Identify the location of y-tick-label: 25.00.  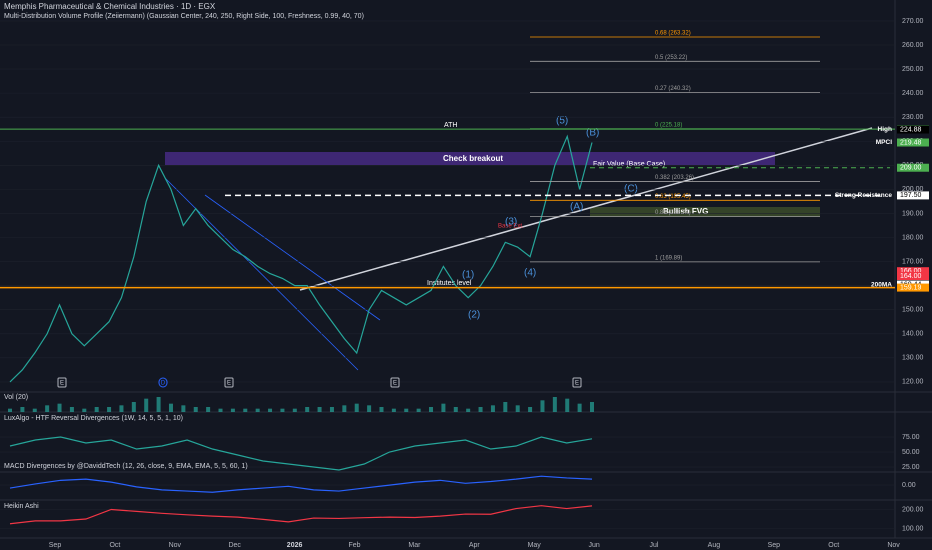
(911, 467).